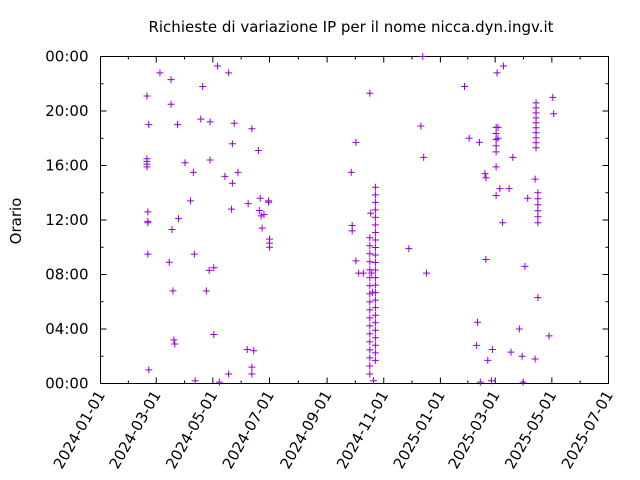  I want to click on y-tick-label: 04:00, so click(66, 329).